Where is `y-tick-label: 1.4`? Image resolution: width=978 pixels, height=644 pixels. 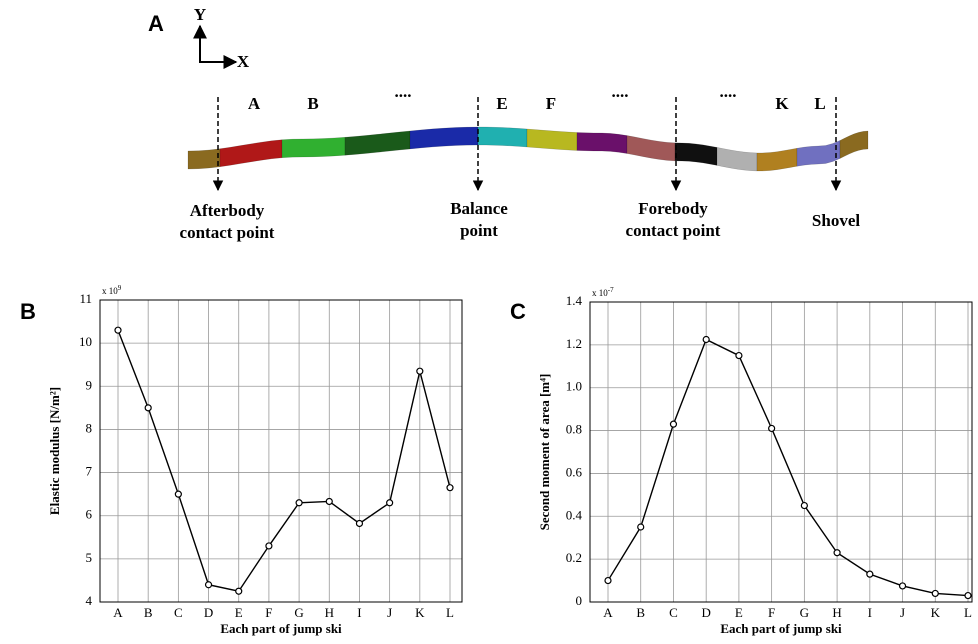
y-tick-label: 1.4 is located at coordinates (574, 300).